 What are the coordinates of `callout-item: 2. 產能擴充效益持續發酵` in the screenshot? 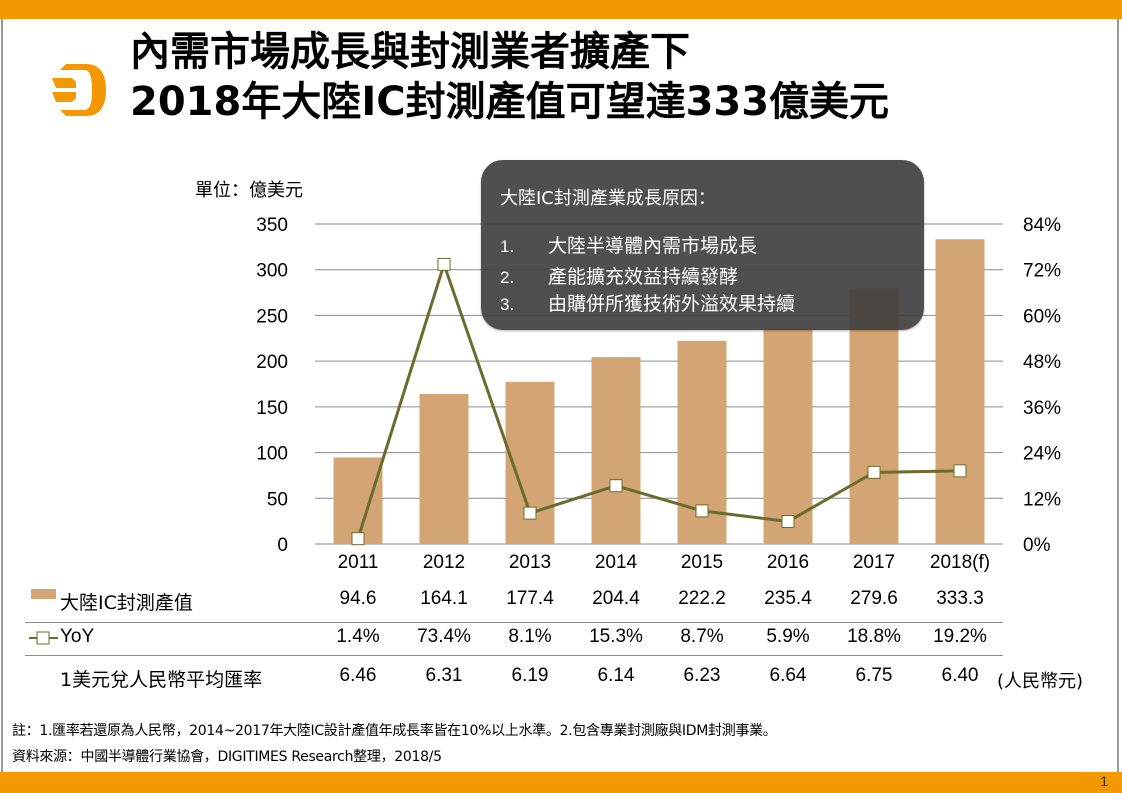 It's located at (619, 275).